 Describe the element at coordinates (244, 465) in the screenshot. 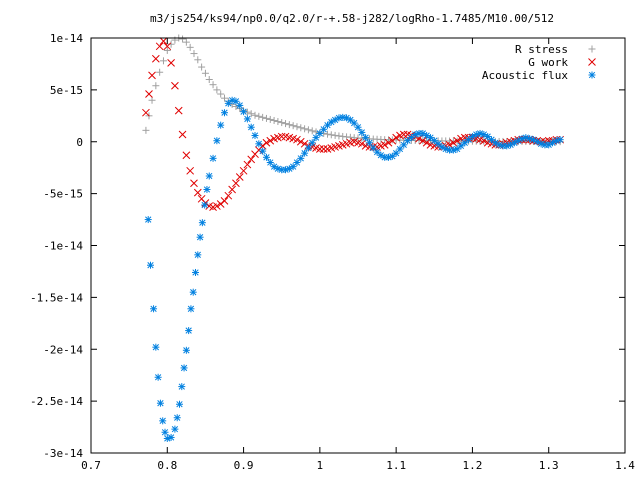

I see `x-tick-label: 0.9` at that location.